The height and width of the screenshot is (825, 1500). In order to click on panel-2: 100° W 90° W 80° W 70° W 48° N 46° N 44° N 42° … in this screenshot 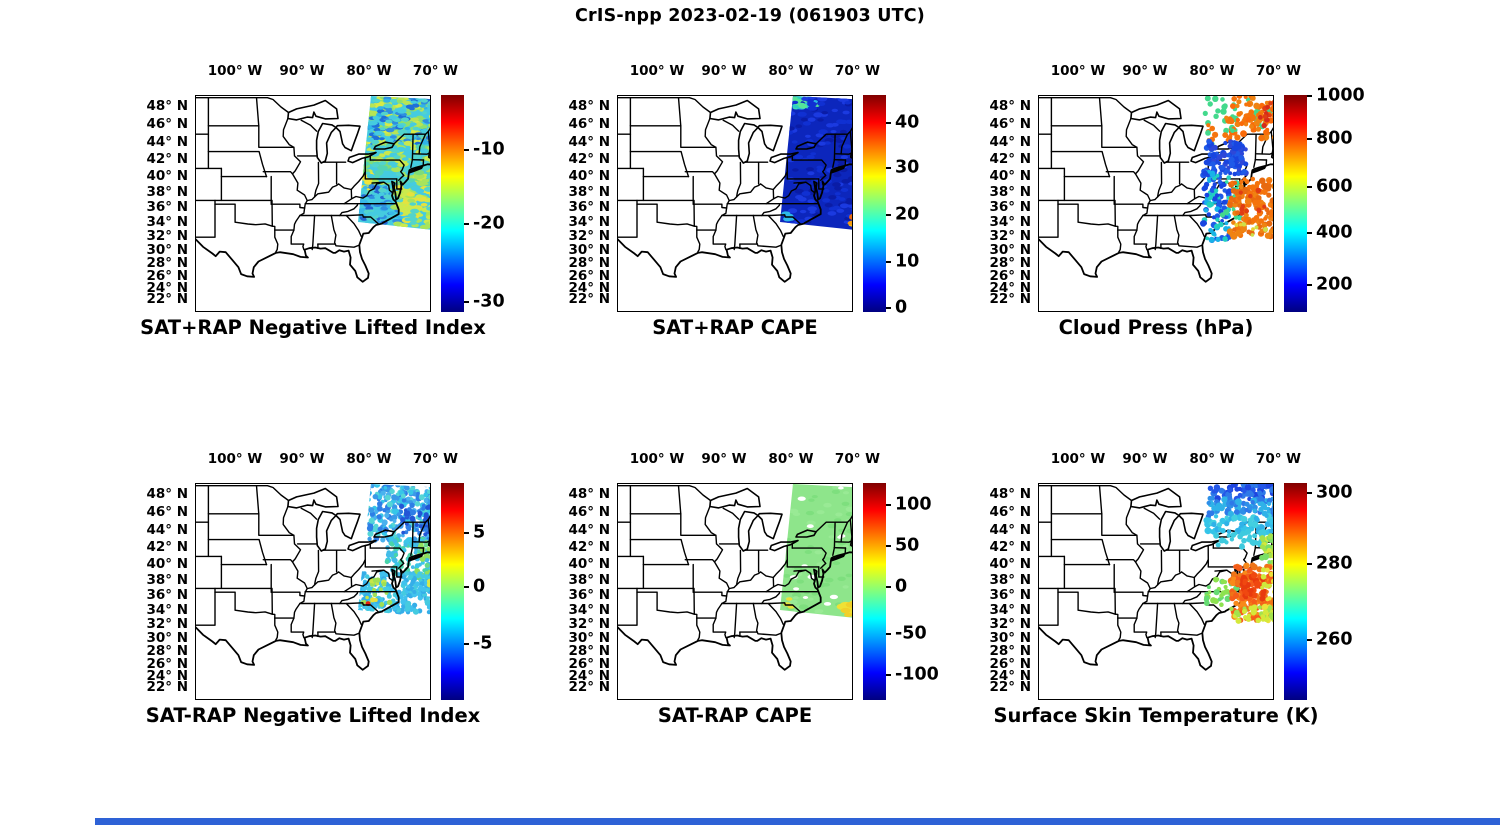, I will do `click(742, 209)`.